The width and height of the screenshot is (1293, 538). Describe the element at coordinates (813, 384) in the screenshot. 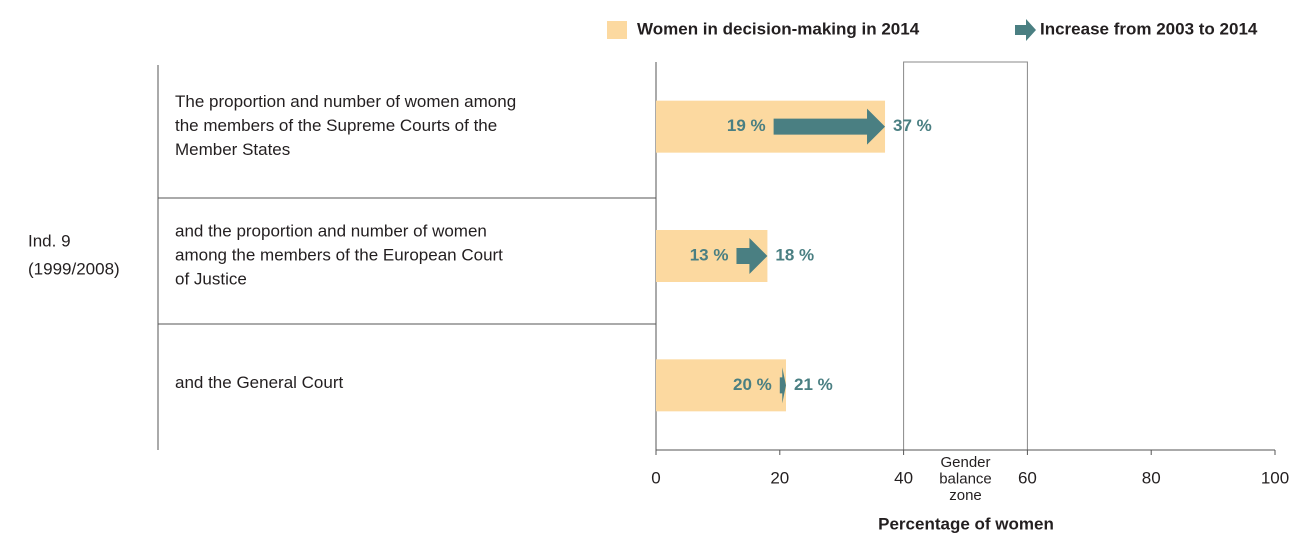

I see `end-value-label: 21 %` at that location.